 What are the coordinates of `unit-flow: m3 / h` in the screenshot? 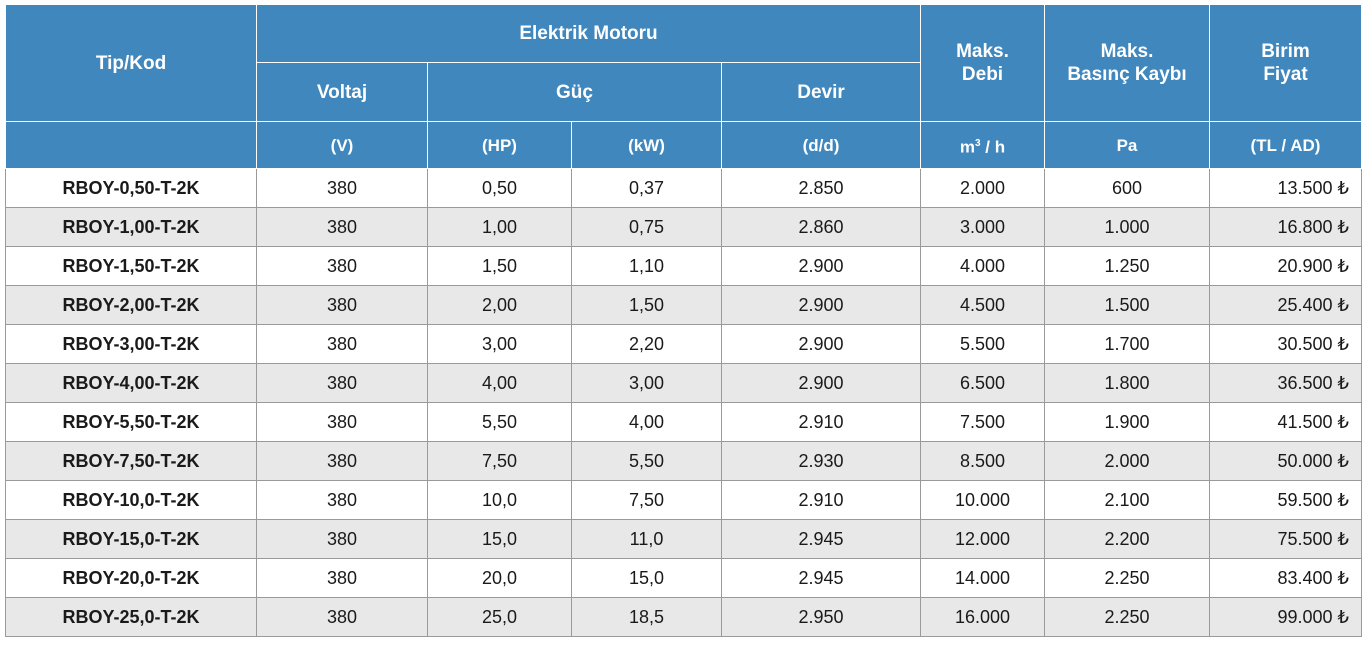 It's located at (982, 145).